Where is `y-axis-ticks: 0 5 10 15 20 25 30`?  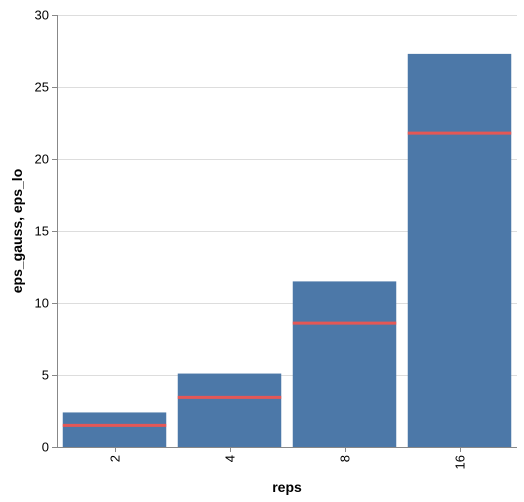
y-axis-ticks: 0 5 10 15 20 25 30 is located at coordinates (46, 231).